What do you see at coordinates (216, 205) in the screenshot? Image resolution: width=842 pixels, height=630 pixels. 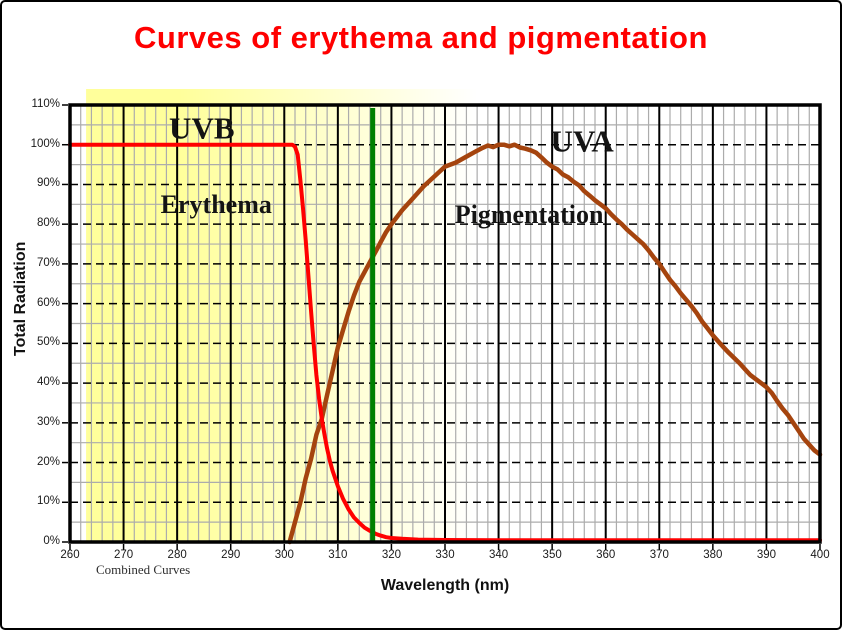 I see `erythema-label: Erythema` at bounding box center [216, 205].